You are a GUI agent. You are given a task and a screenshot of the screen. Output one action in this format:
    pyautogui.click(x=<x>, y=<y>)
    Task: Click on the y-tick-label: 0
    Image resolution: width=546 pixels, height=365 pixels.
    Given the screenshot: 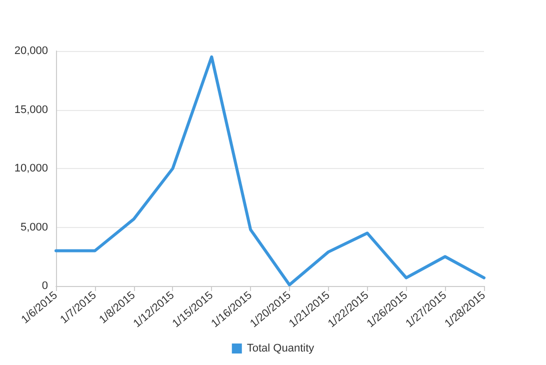 What is the action you would take?
    pyautogui.click(x=45, y=286)
    